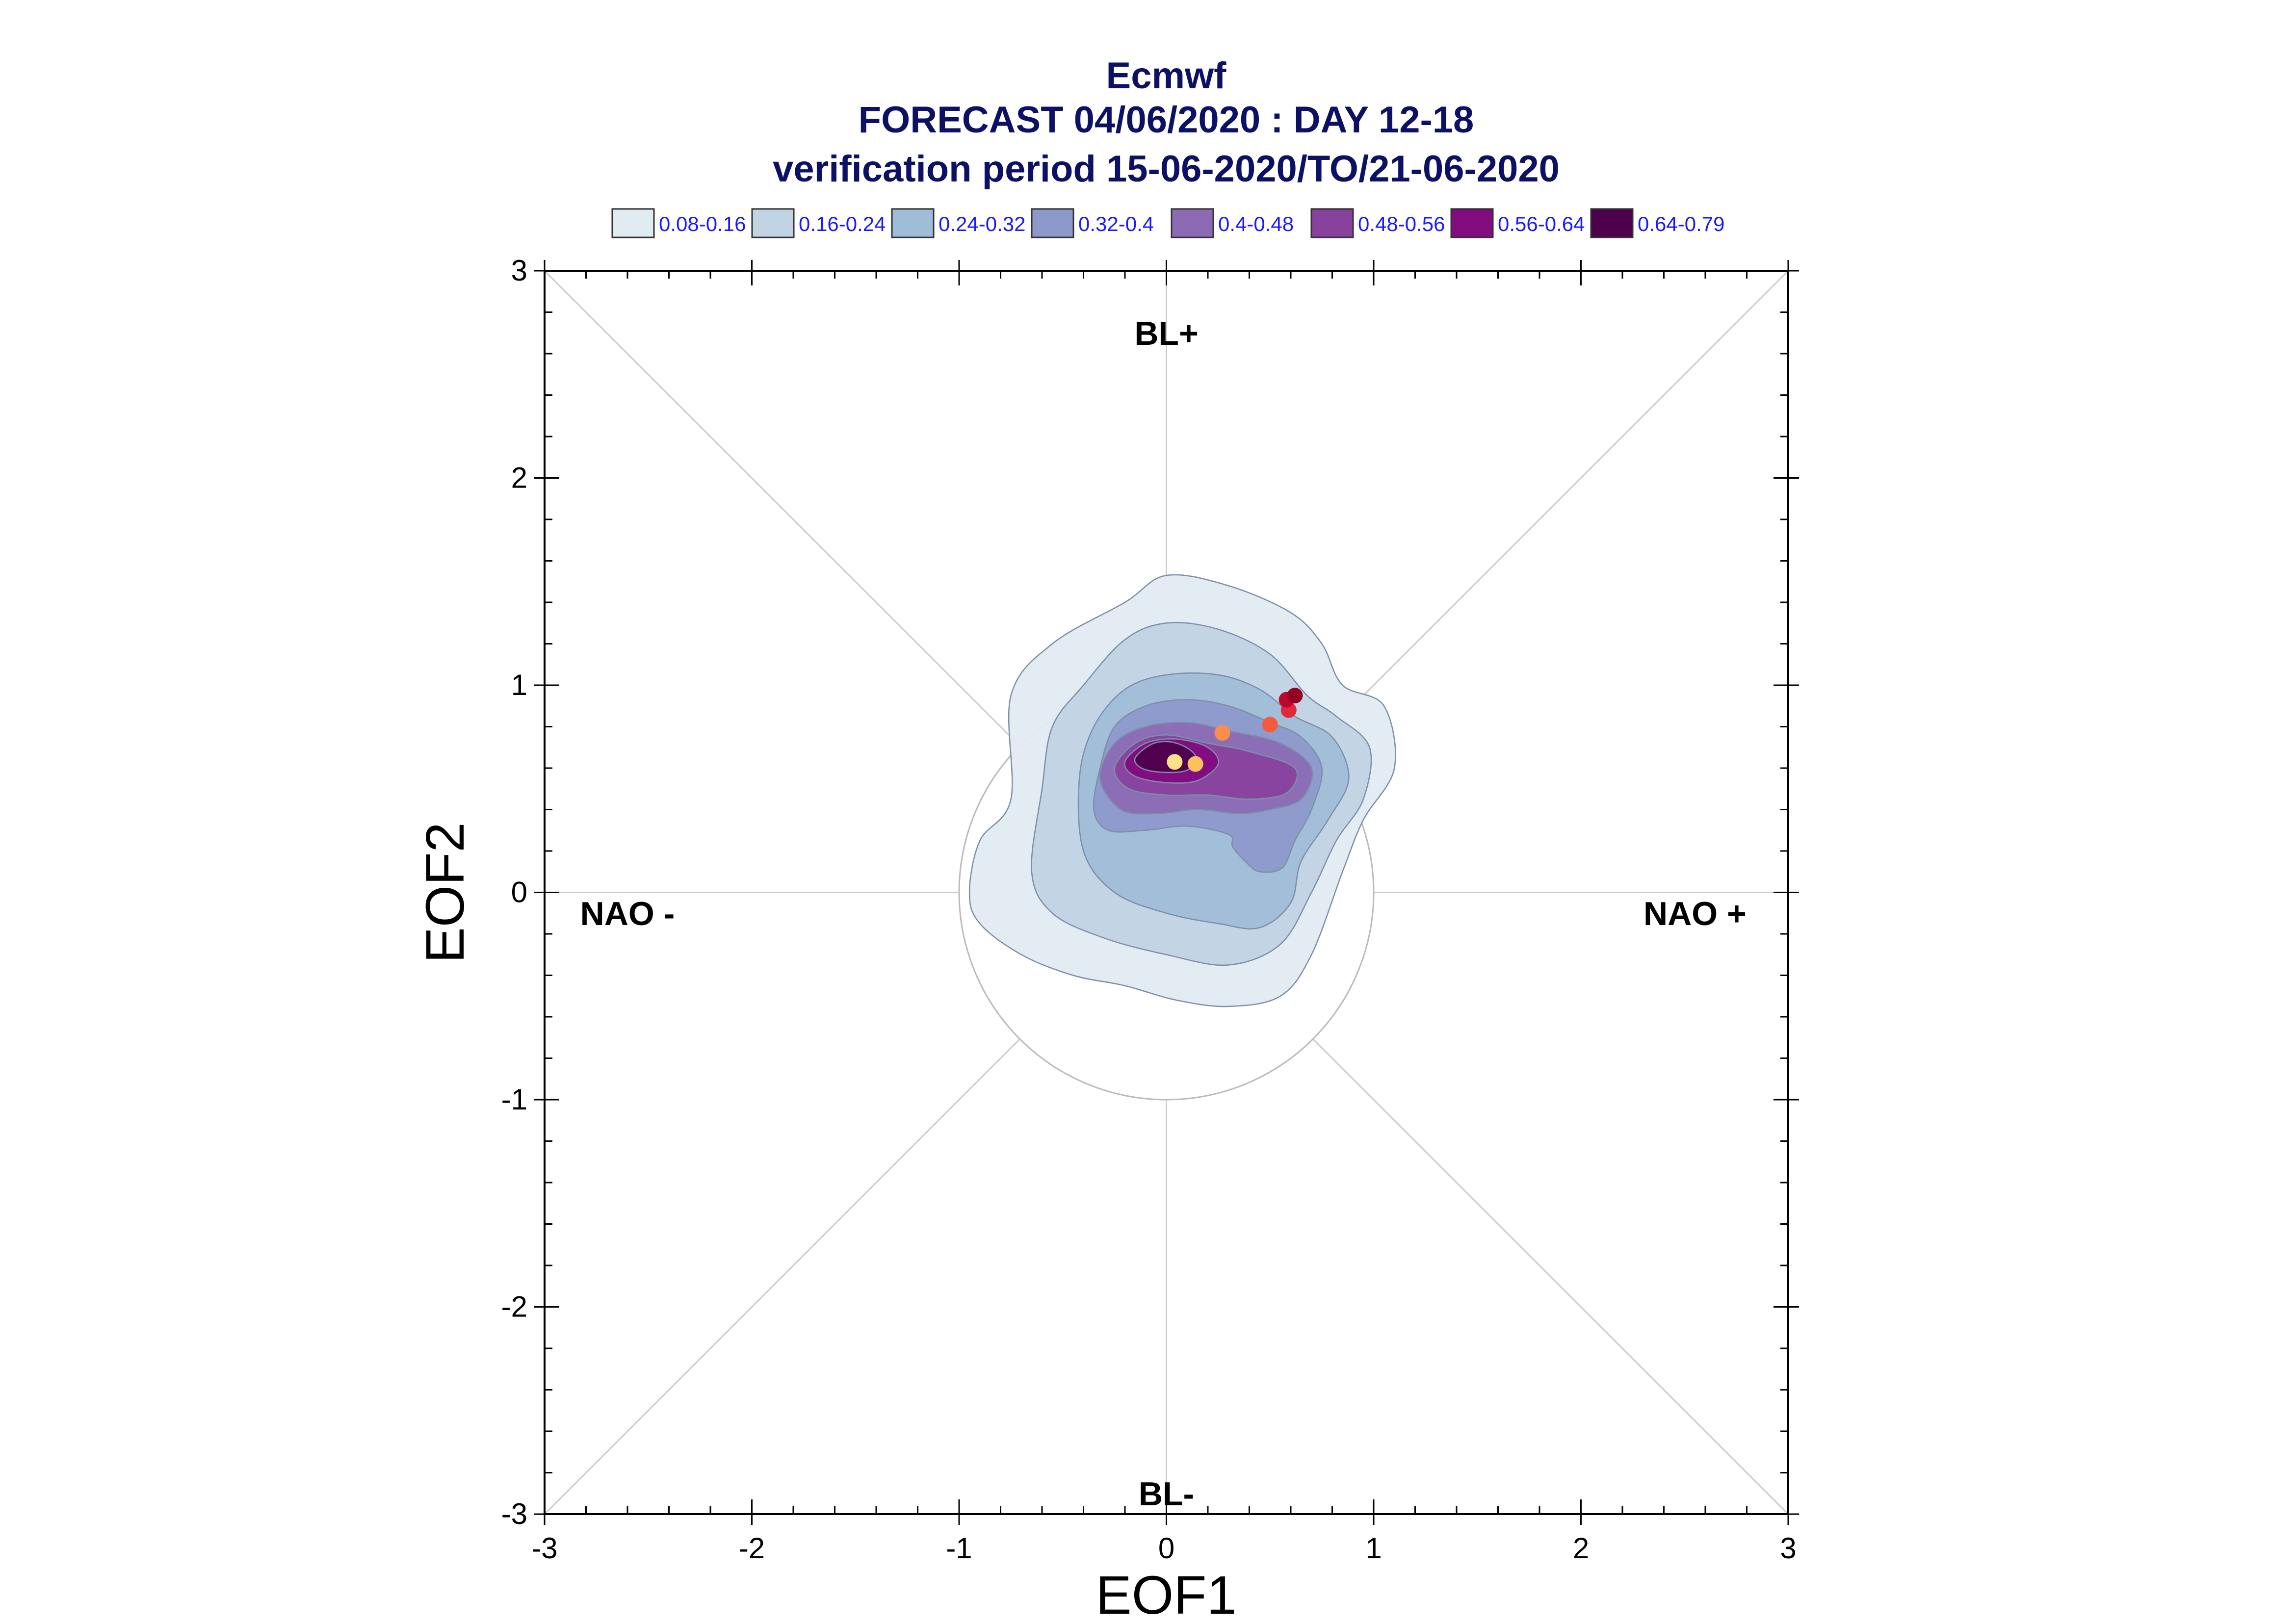  I want to click on legend-label: 0.48-0.56, so click(1402, 223).